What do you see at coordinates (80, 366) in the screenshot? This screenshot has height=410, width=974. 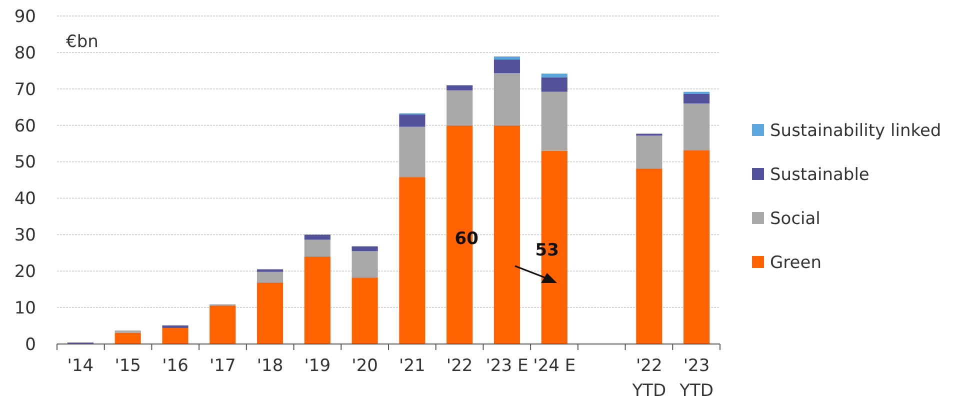 I see `x-tick-label: '14` at bounding box center [80, 366].